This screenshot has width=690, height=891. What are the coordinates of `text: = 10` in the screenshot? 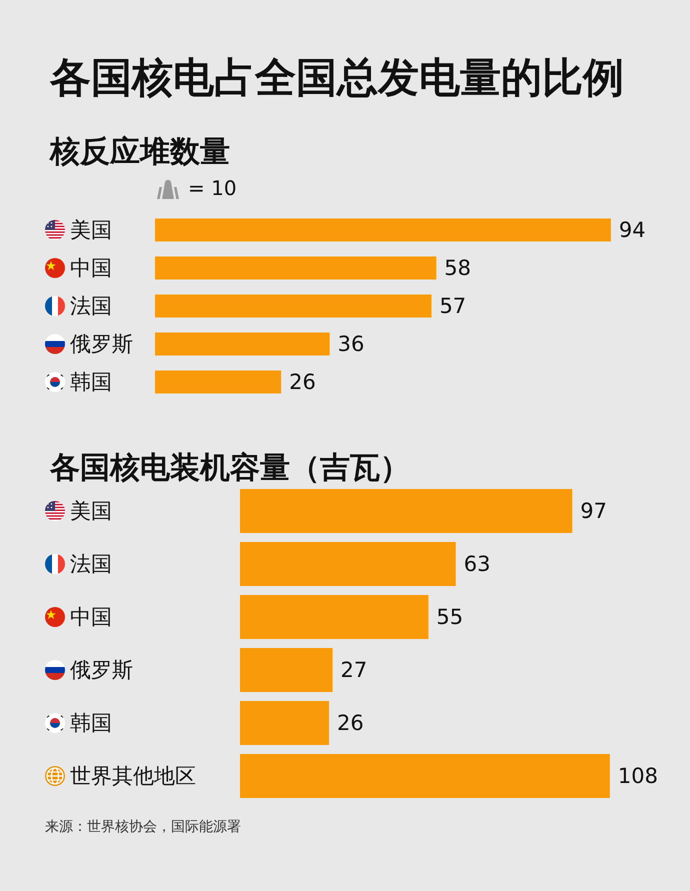 It's located at (212, 188).